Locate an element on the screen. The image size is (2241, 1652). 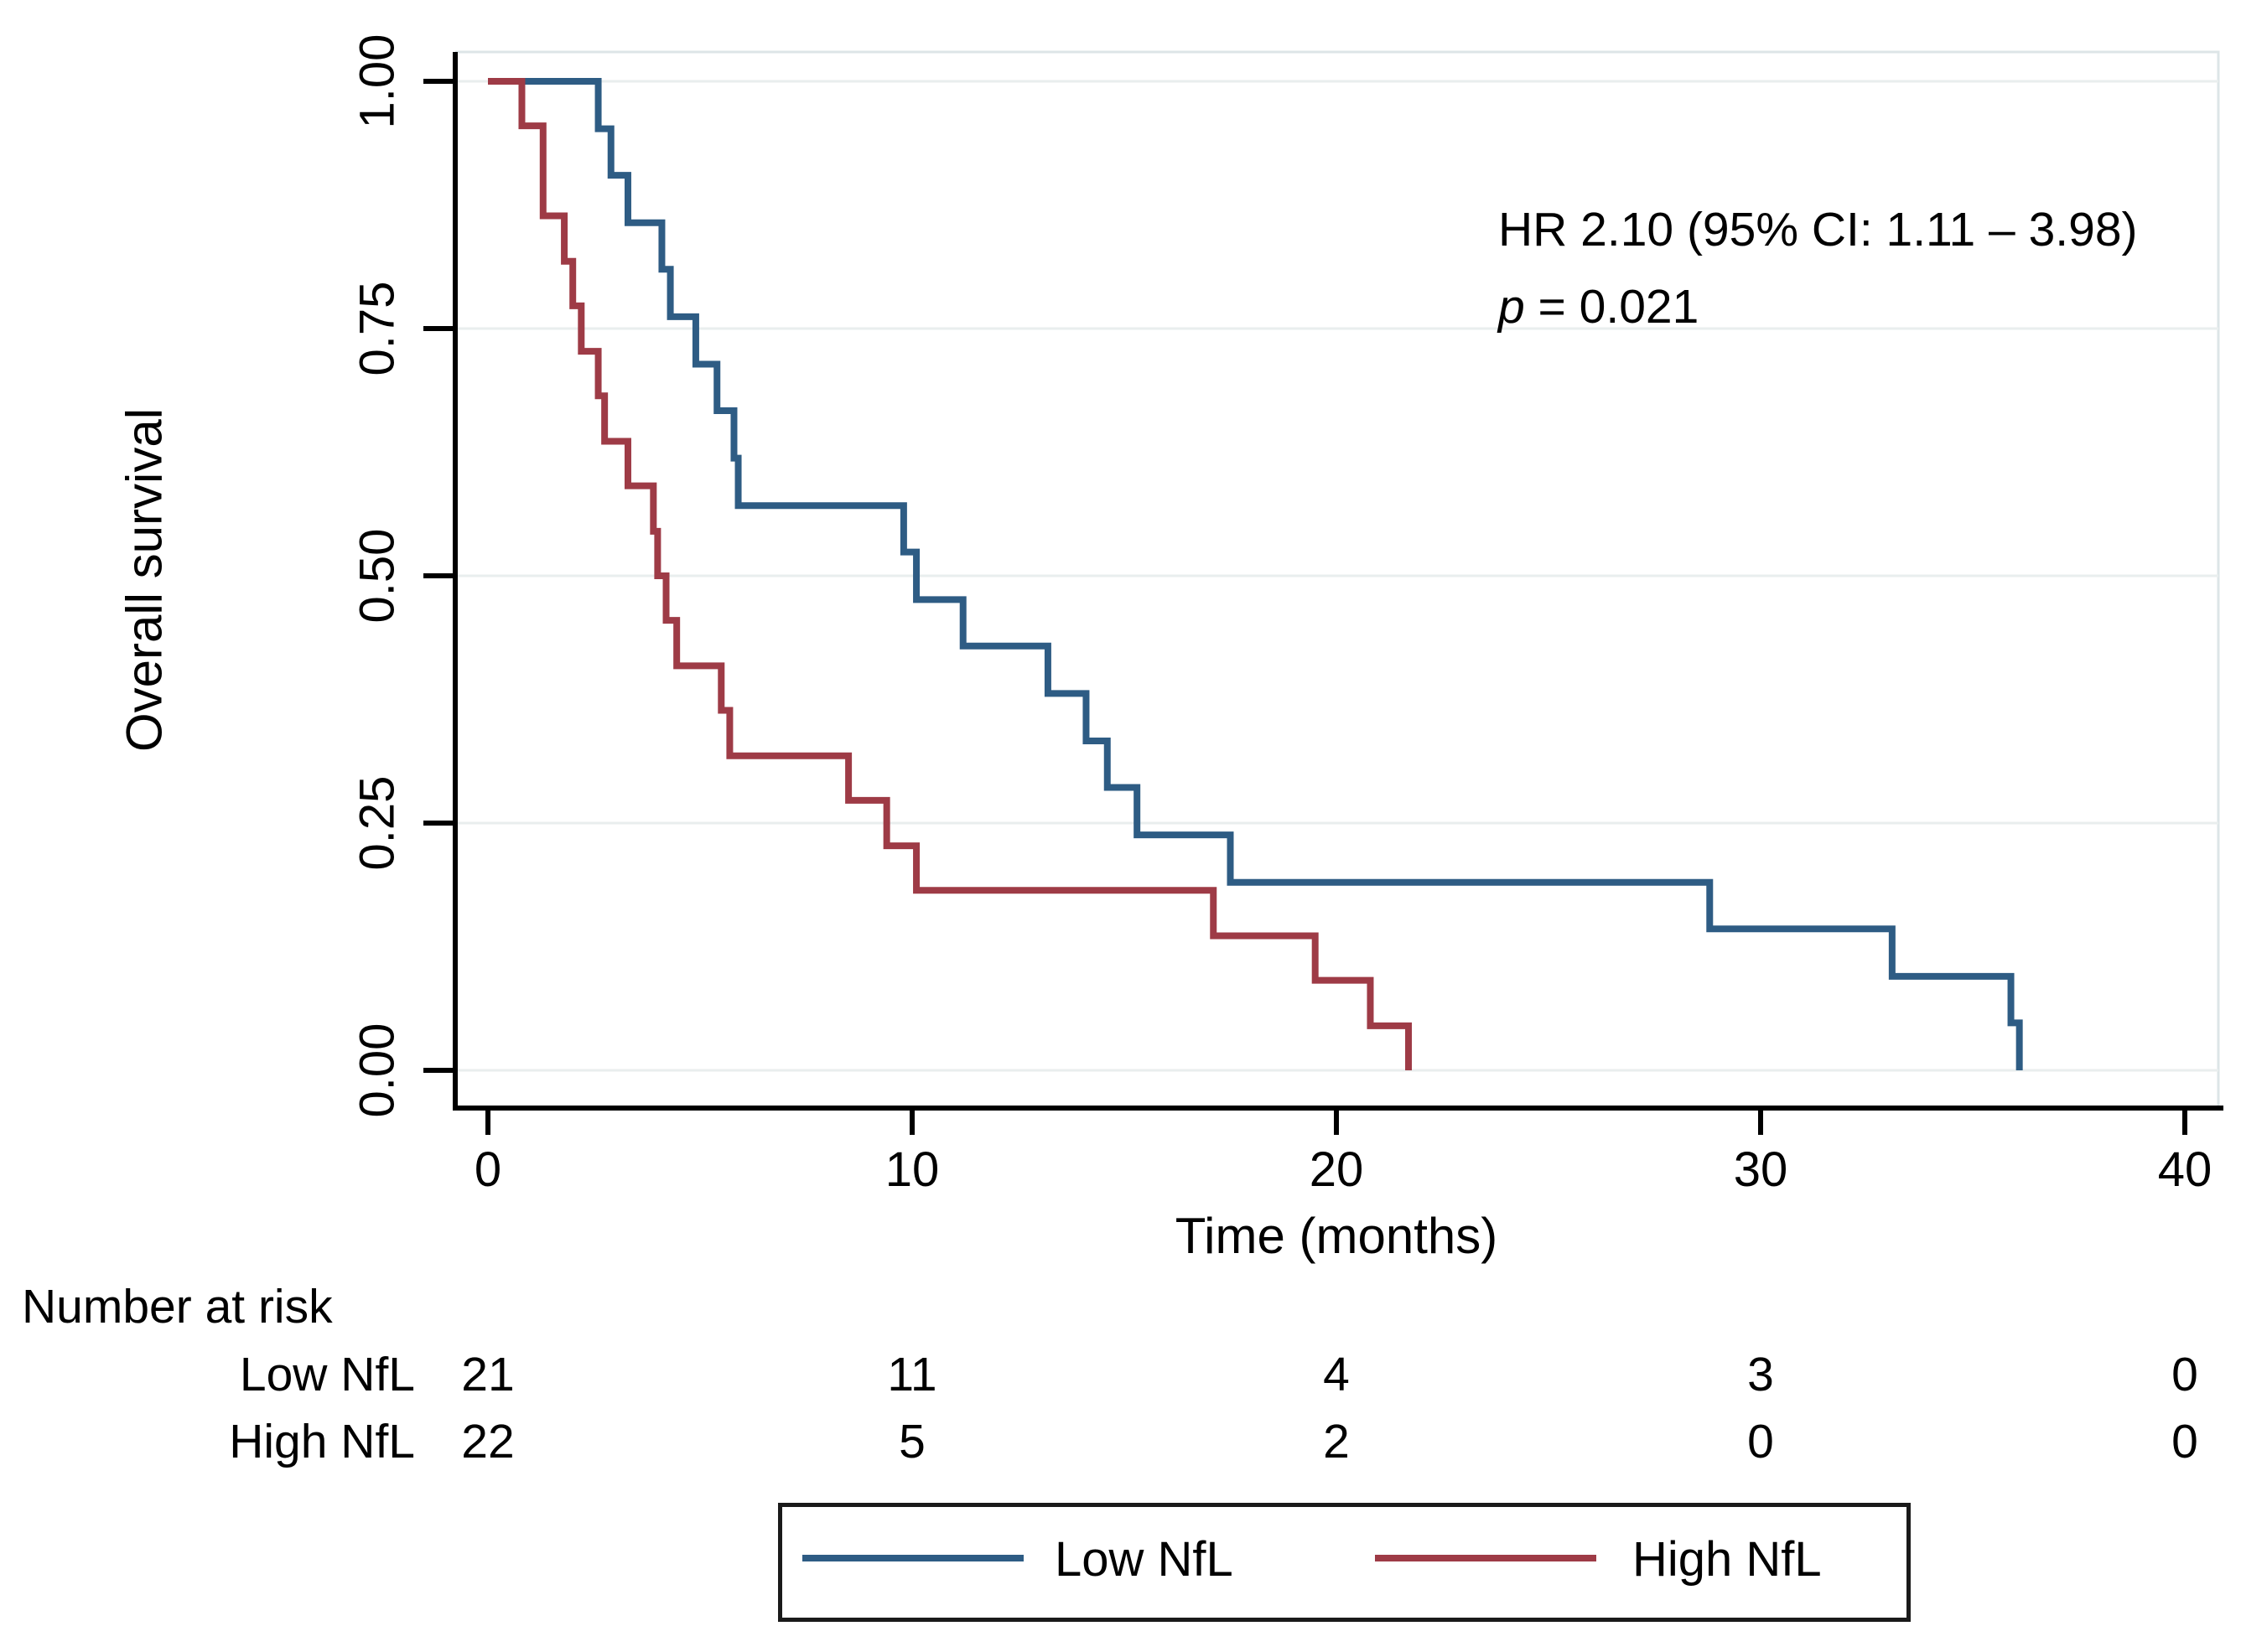
risk-value-low-nfl-t30: 3 is located at coordinates (1760, 1374).